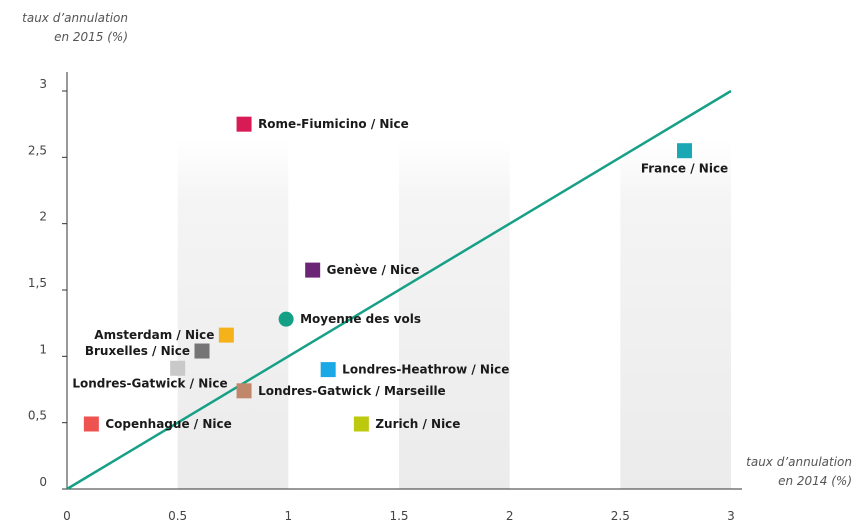 The width and height of the screenshot is (855, 522). What do you see at coordinates (43, 349) in the screenshot?
I see `y-tick-label: 1` at bounding box center [43, 349].